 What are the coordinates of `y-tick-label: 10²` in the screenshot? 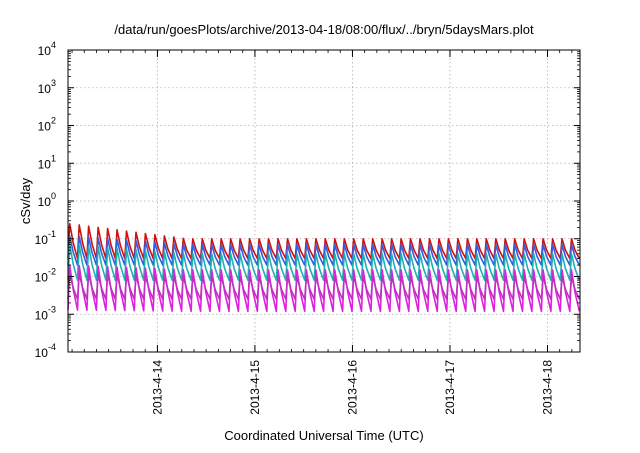 It's located at (47, 125).